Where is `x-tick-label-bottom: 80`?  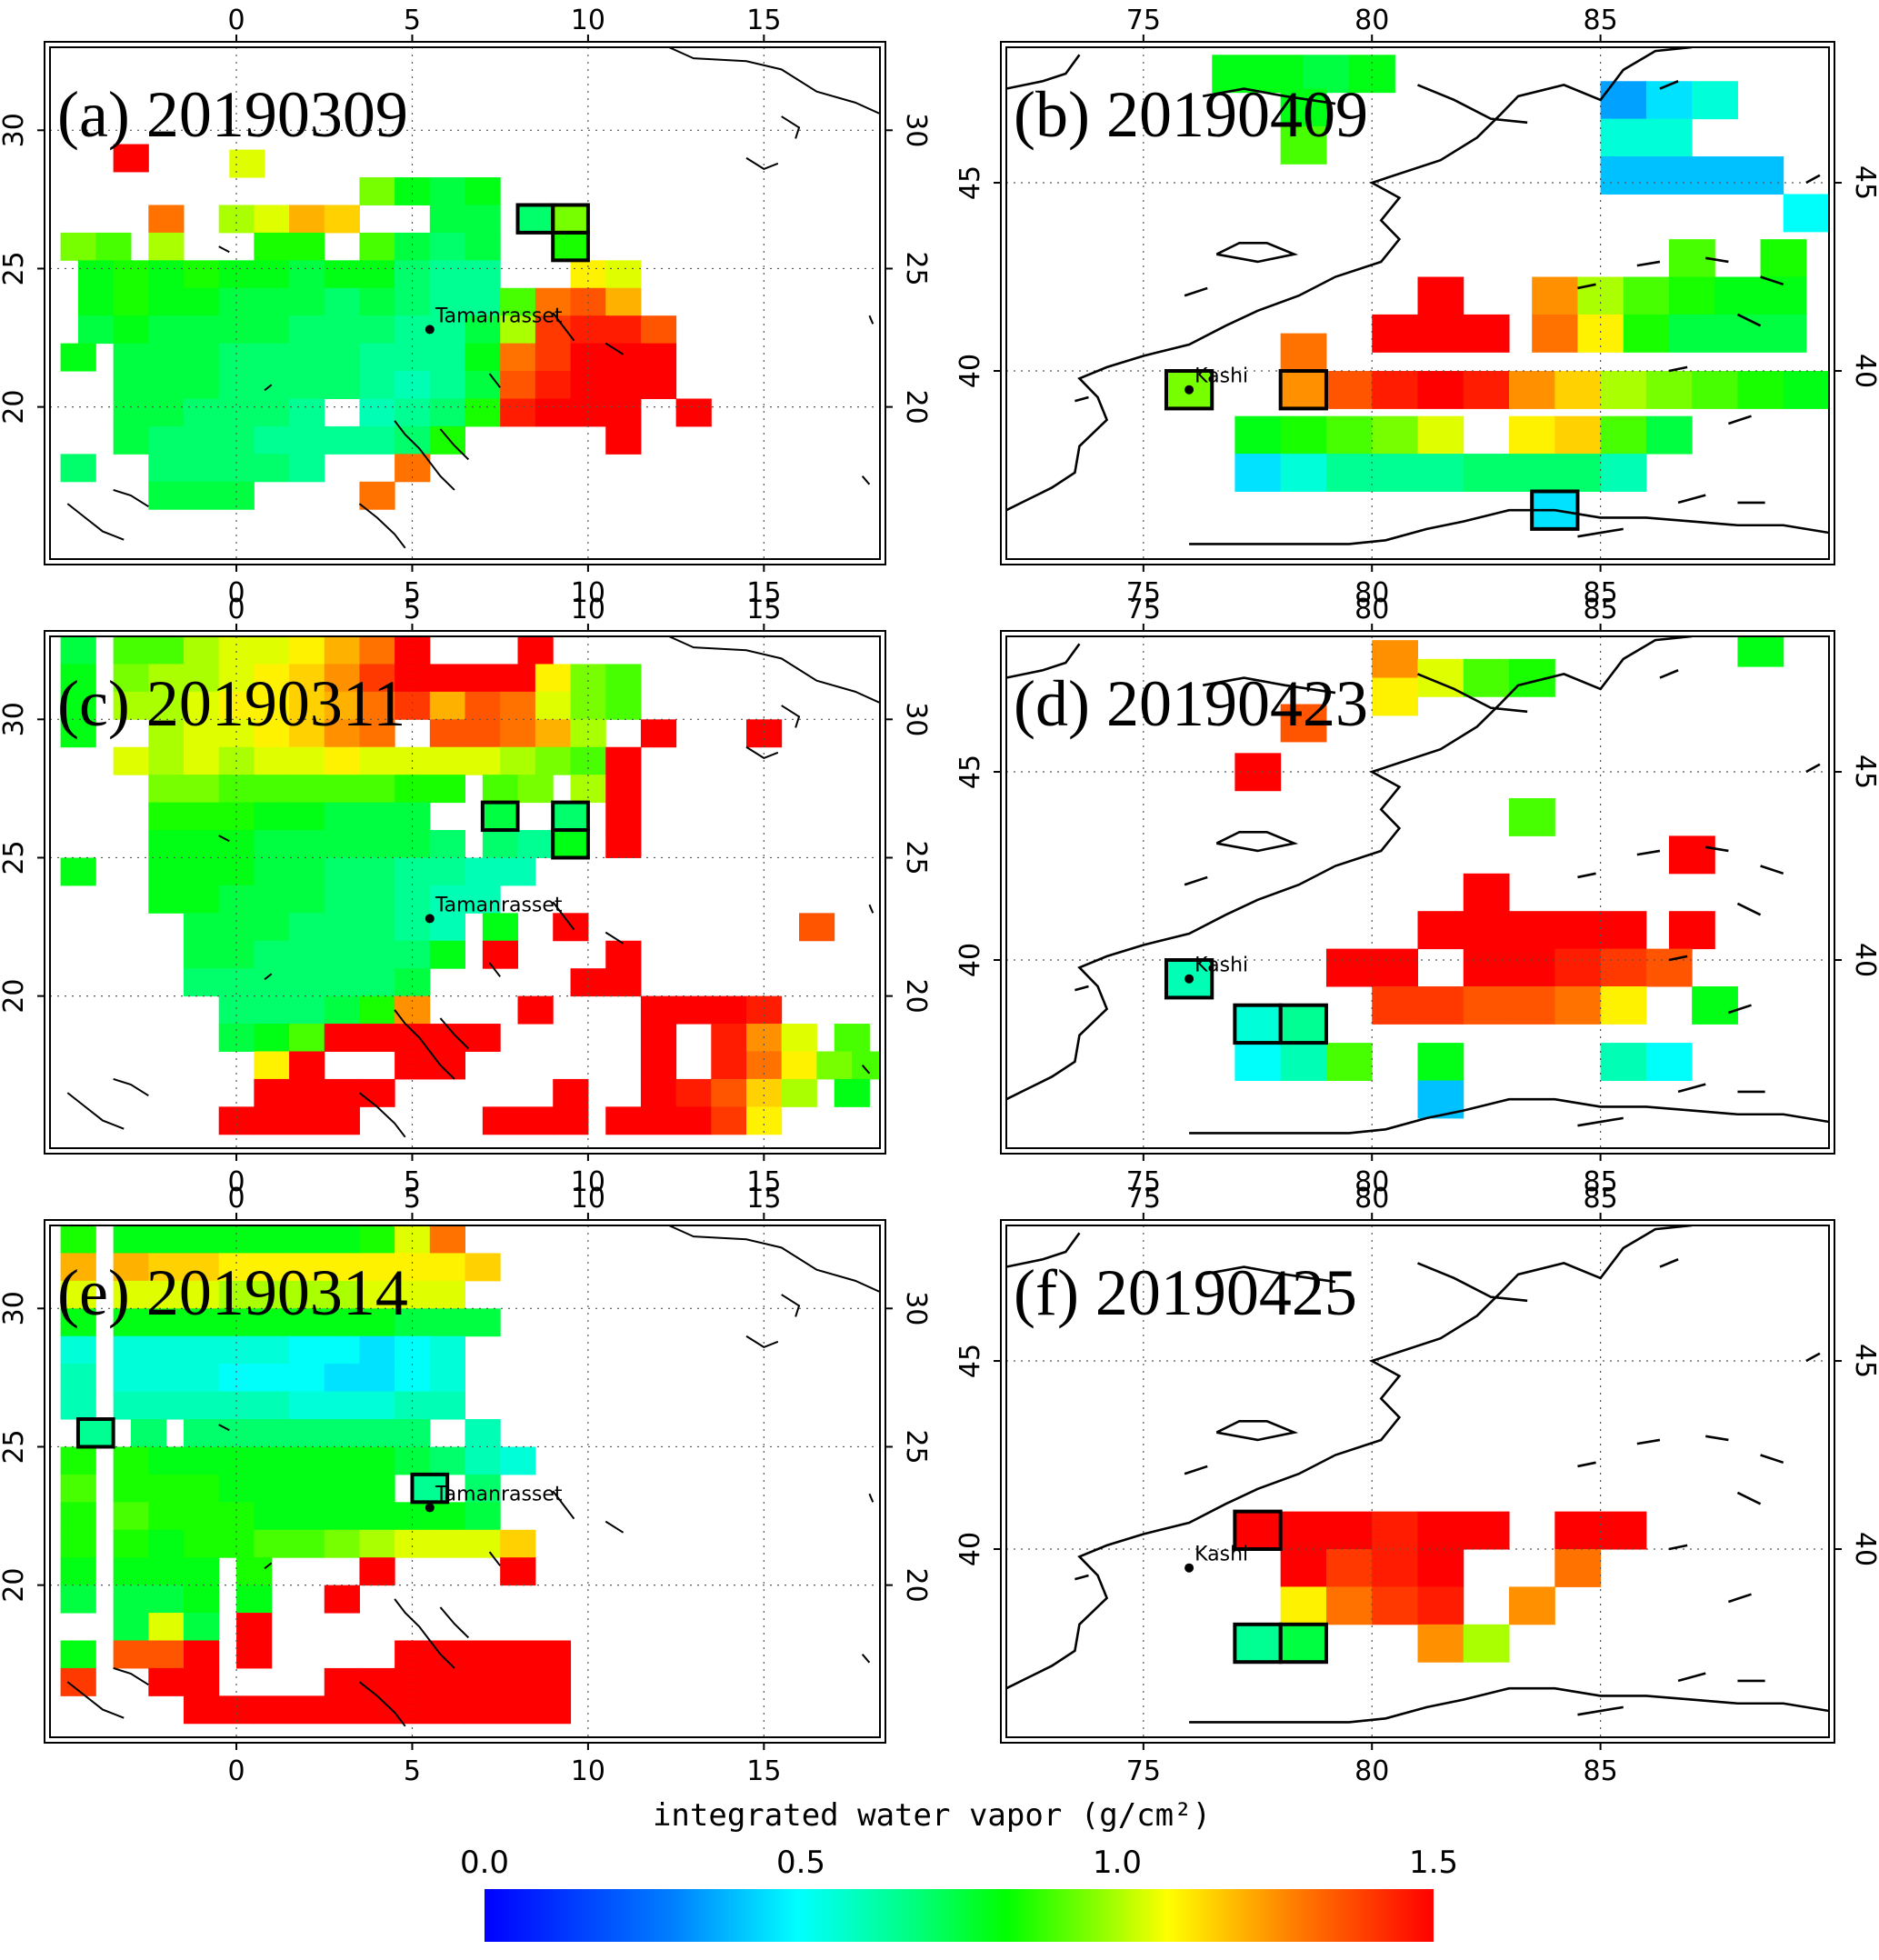 x-tick-label-bottom: 80 is located at coordinates (1371, 1771).